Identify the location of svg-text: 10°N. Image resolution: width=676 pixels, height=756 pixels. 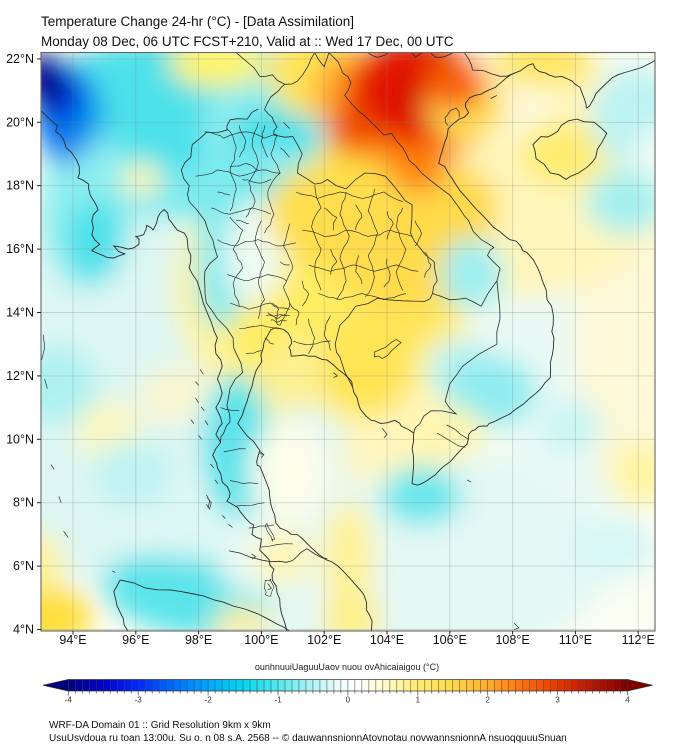
(20, 439).